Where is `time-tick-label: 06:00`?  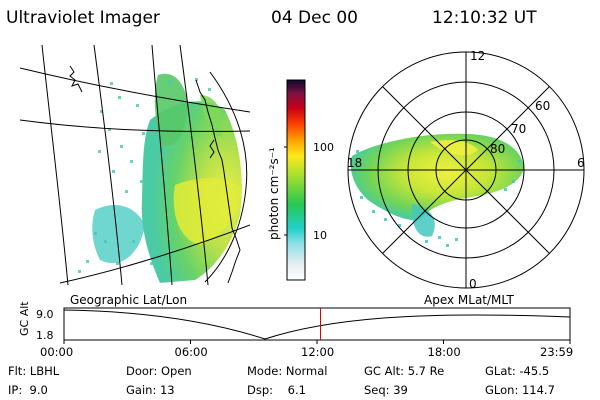 time-tick-label: 06:00 is located at coordinates (191, 352).